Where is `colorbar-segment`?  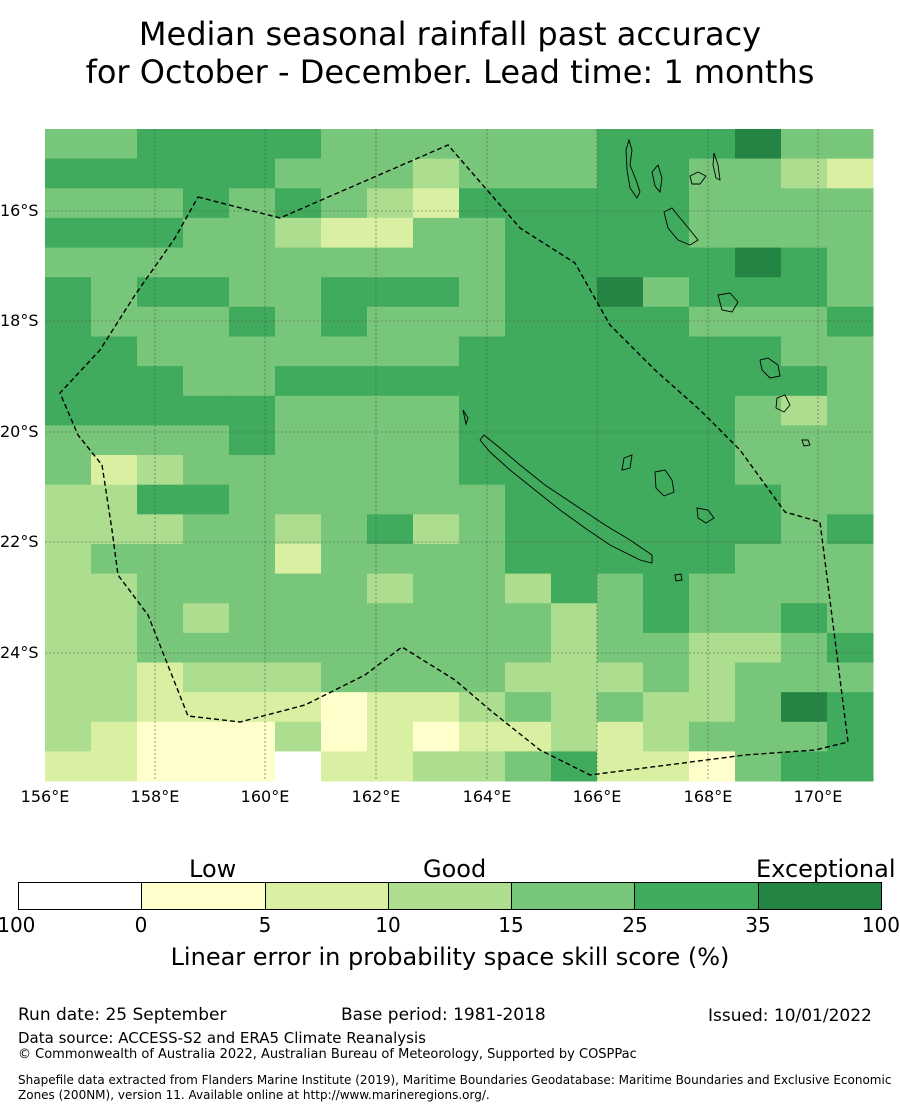 colorbar-segment is located at coordinates (819, 896).